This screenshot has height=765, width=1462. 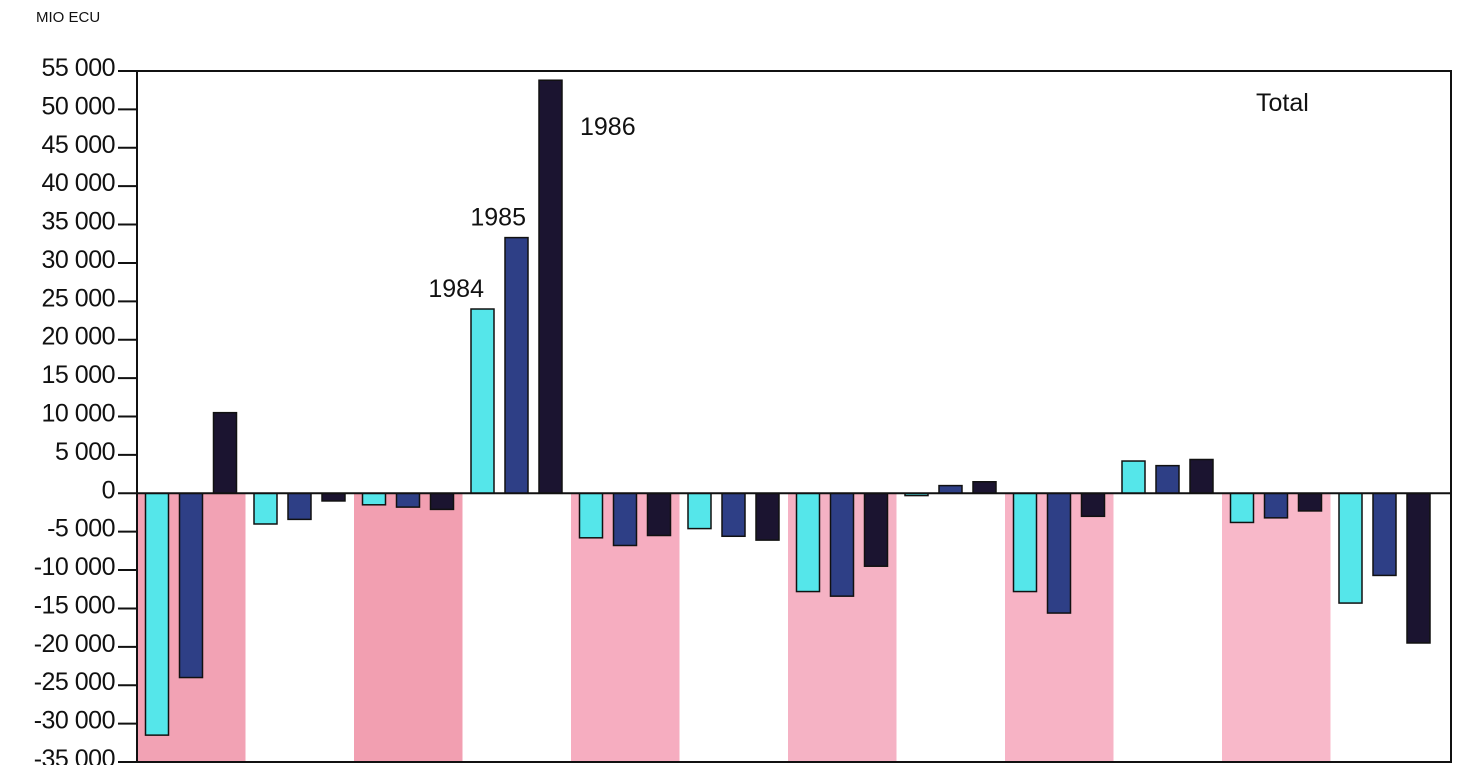 I want to click on y-tick-label: 30 000, so click(x=78, y=260).